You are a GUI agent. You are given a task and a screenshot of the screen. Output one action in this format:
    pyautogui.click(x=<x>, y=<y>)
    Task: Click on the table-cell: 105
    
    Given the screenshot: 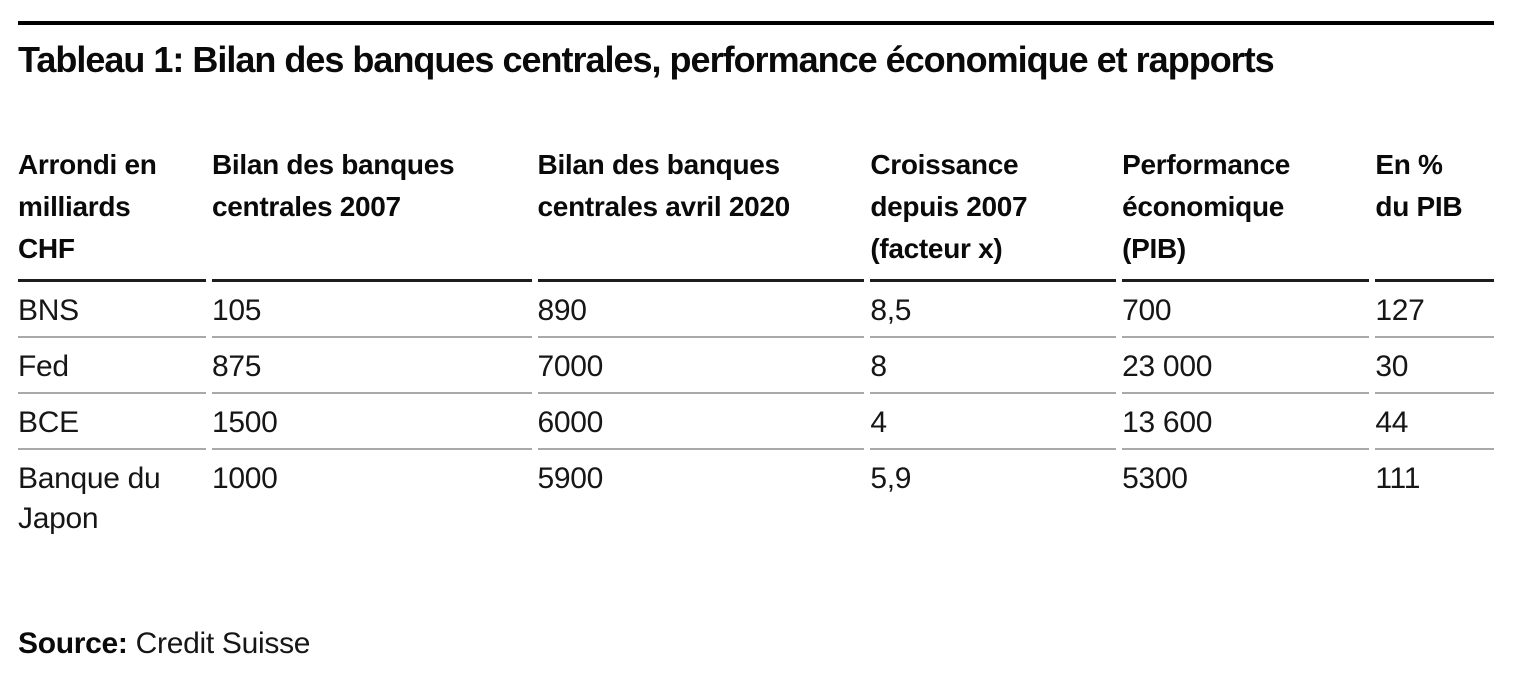 What is the action you would take?
    pyautogui.click(x=371, y=310)
    